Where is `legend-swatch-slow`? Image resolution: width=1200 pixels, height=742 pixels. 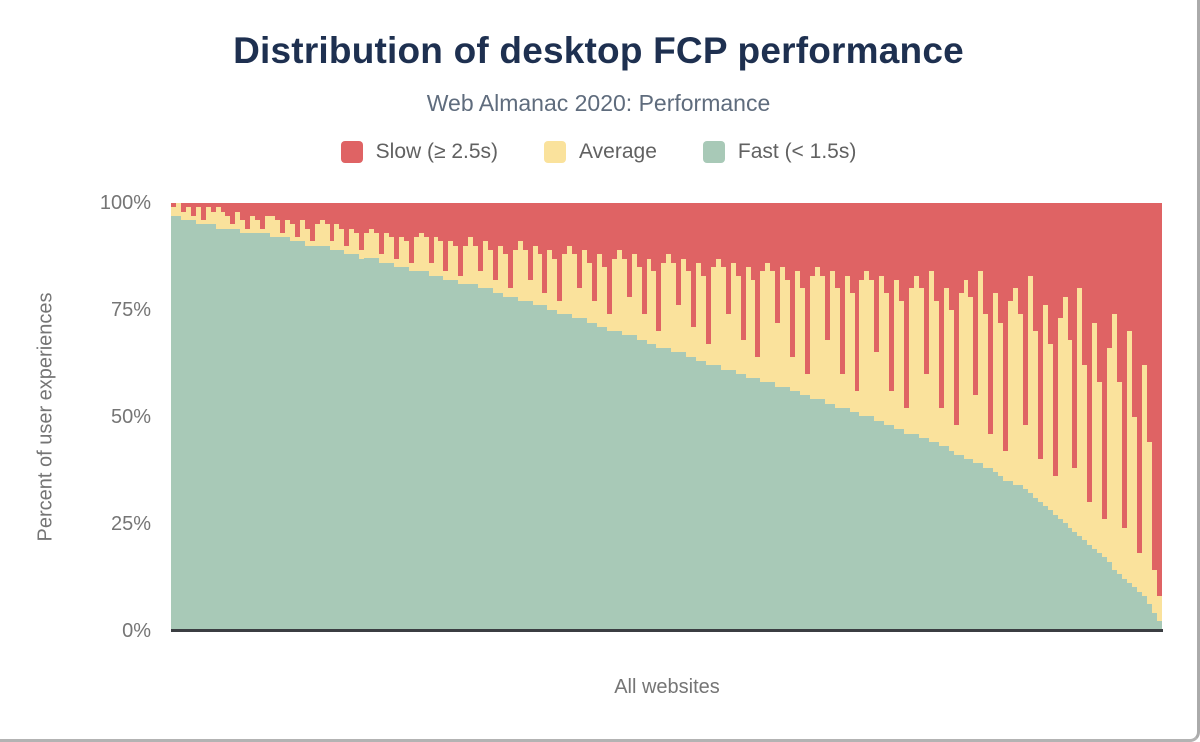 legend-swatch-slow is located at coordinates (351, 152).